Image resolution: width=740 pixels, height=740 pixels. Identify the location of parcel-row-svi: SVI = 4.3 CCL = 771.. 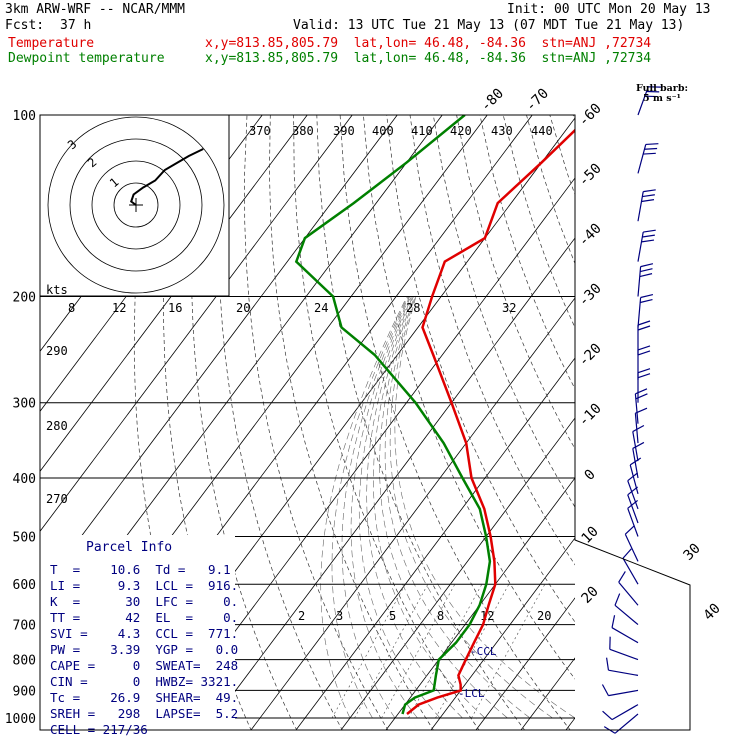
(144, 633).